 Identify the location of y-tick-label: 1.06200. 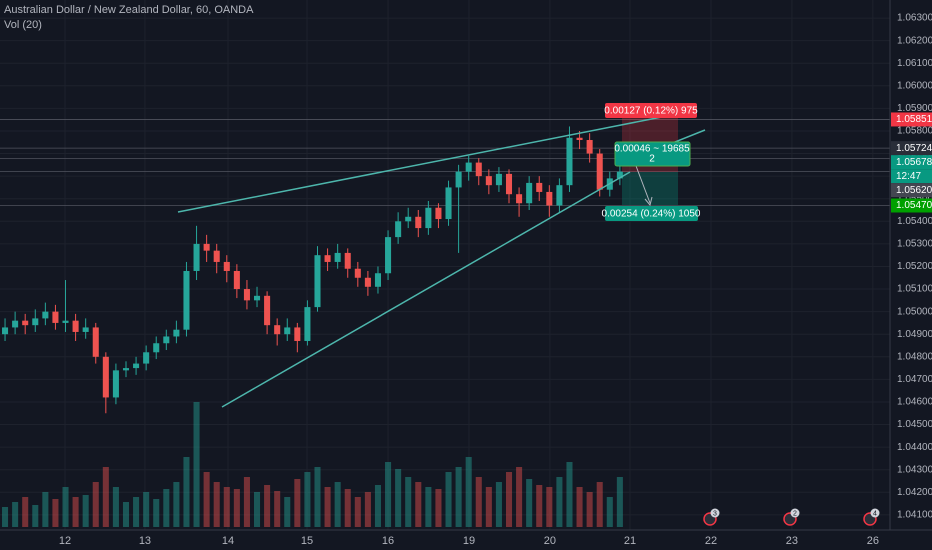
(914, 40).